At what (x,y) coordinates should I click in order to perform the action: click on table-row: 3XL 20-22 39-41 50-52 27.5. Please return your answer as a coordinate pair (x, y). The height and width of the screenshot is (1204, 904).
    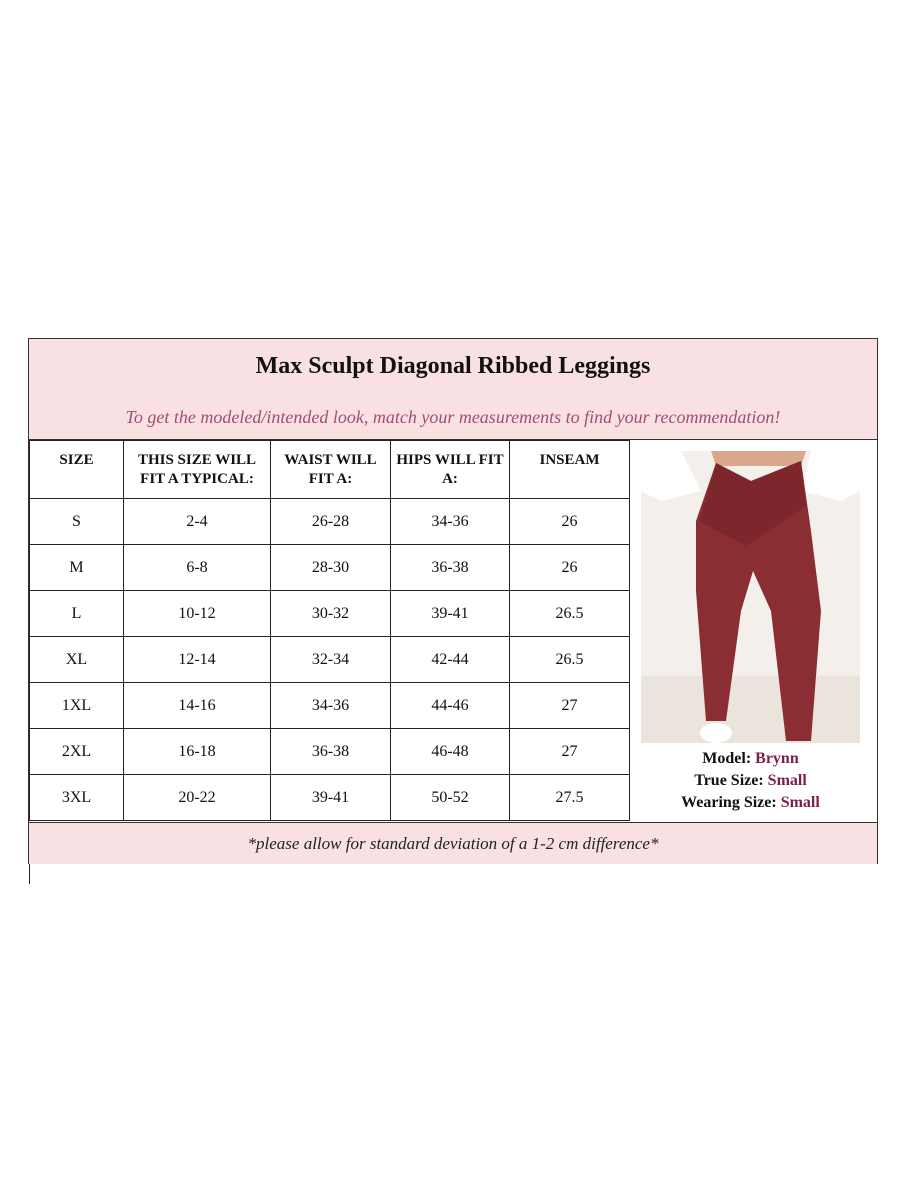
    Looking at the image, I should click on (329, 797).